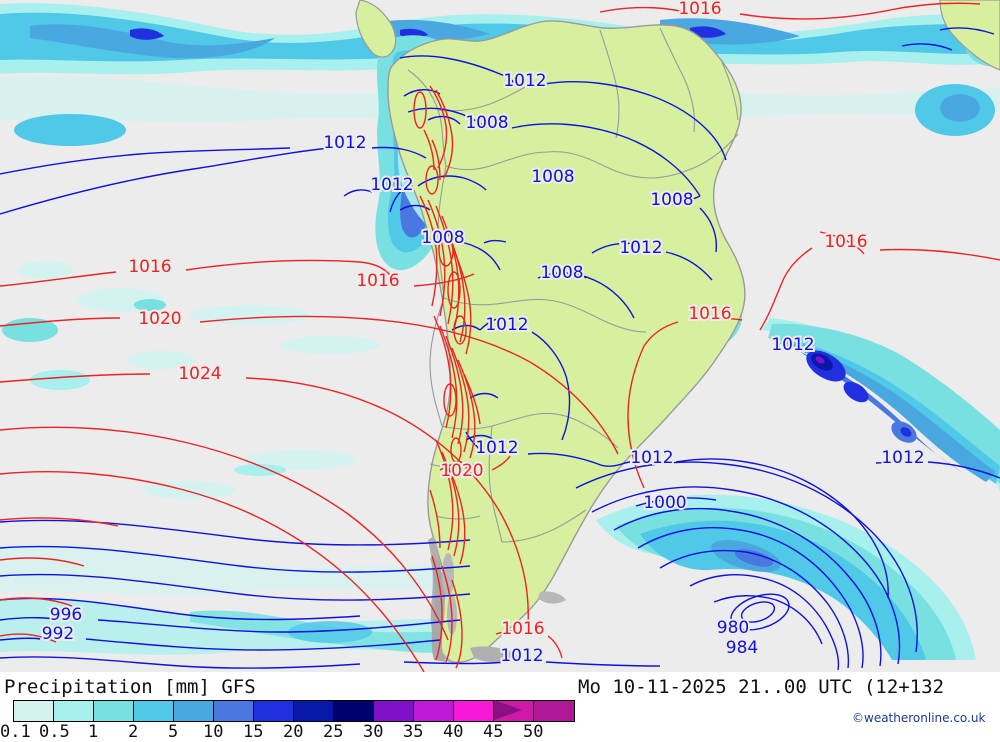 The height and width of the screenshot is (742, 1000). I want to click on colorbar-tick: 25, so click(333, 732).